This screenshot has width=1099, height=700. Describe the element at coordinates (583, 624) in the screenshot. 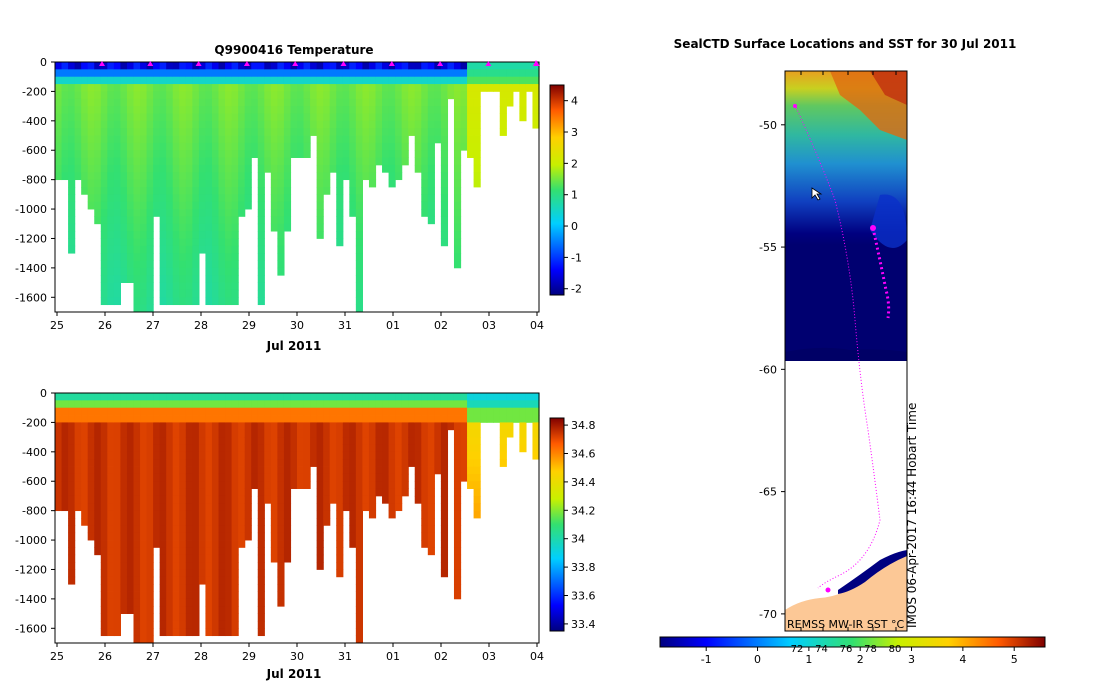

I see `colorbar-tick-label: 33.4` at that location.